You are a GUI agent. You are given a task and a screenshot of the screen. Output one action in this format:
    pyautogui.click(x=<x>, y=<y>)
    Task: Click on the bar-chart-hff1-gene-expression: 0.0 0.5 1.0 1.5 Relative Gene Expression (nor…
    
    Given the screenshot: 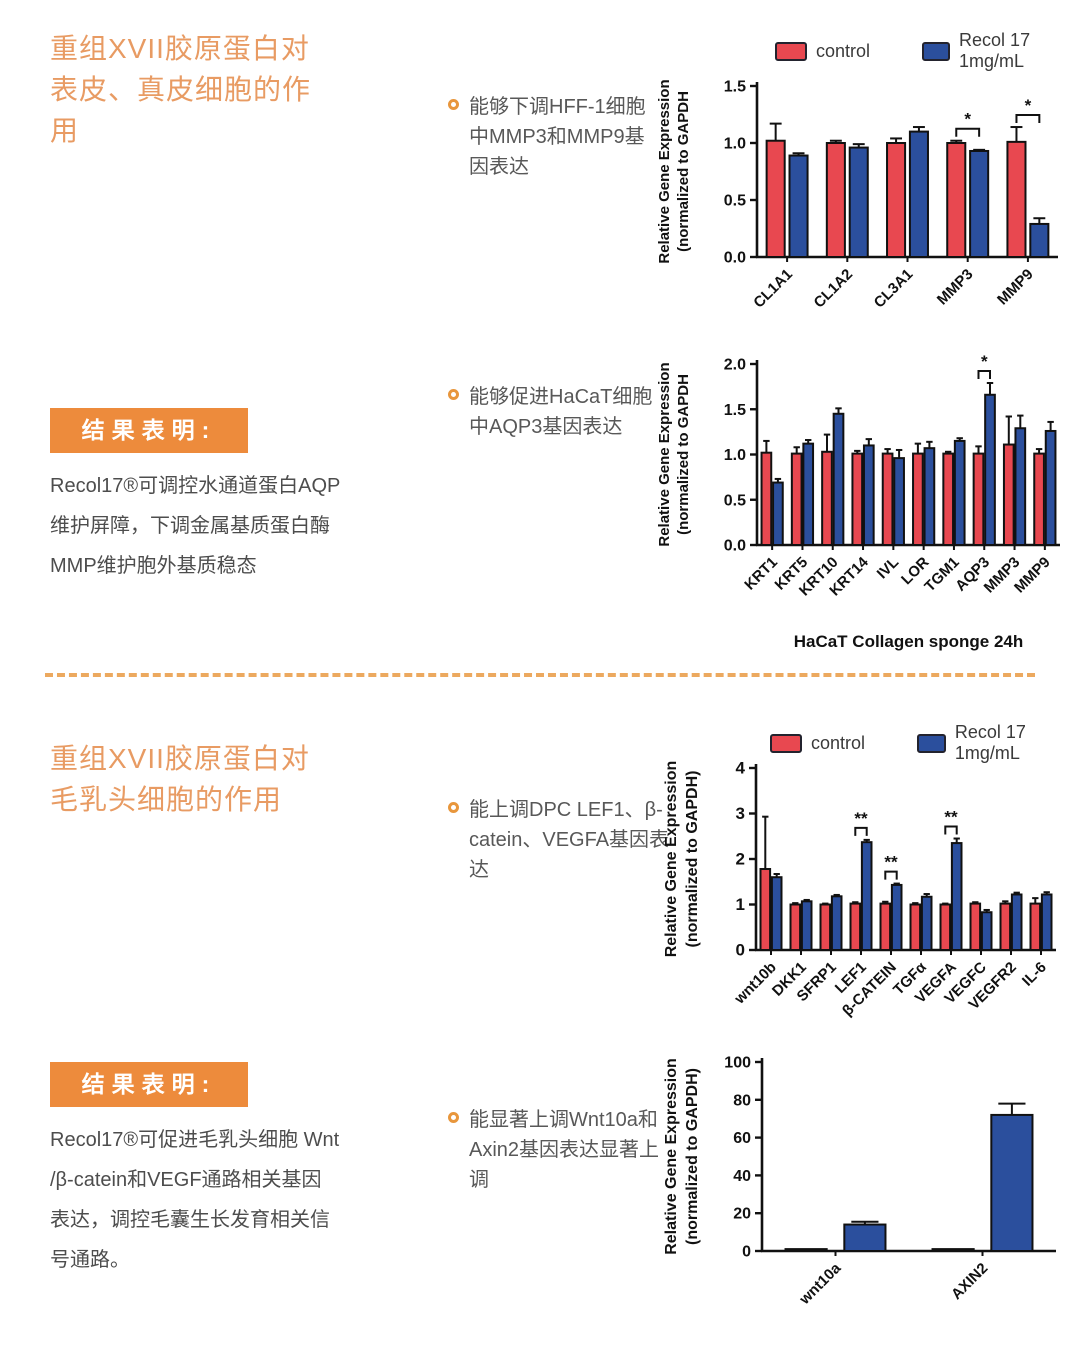 What is the action you would take?
    pyautogui.click(x=857, y=195)
    